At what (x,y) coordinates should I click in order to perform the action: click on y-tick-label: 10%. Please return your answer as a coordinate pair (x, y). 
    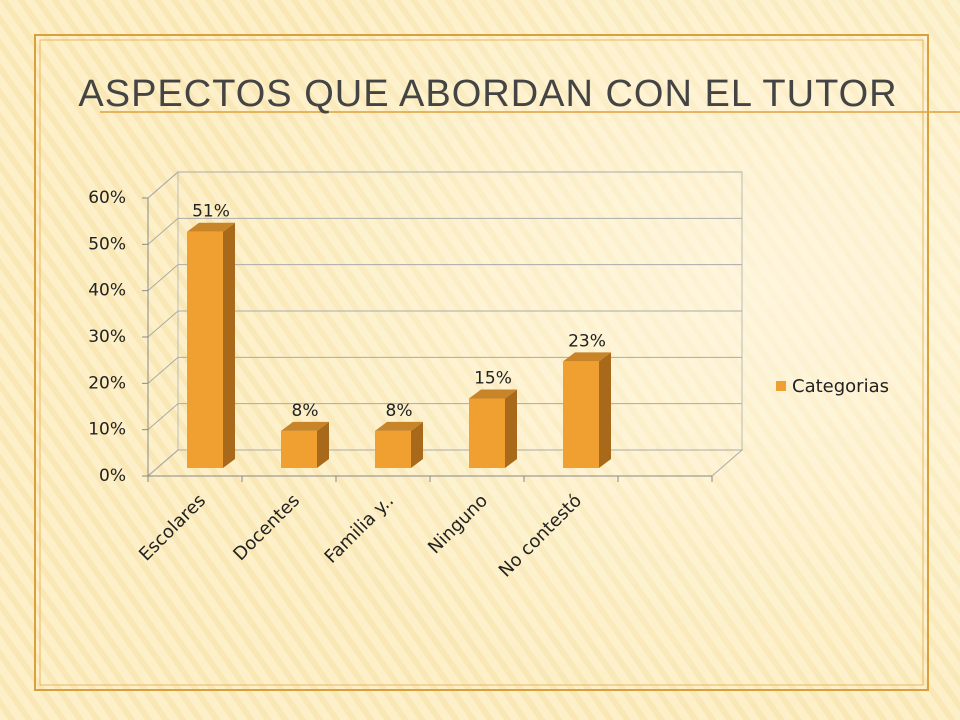
    Looking at the image, I should click on (107, 430).